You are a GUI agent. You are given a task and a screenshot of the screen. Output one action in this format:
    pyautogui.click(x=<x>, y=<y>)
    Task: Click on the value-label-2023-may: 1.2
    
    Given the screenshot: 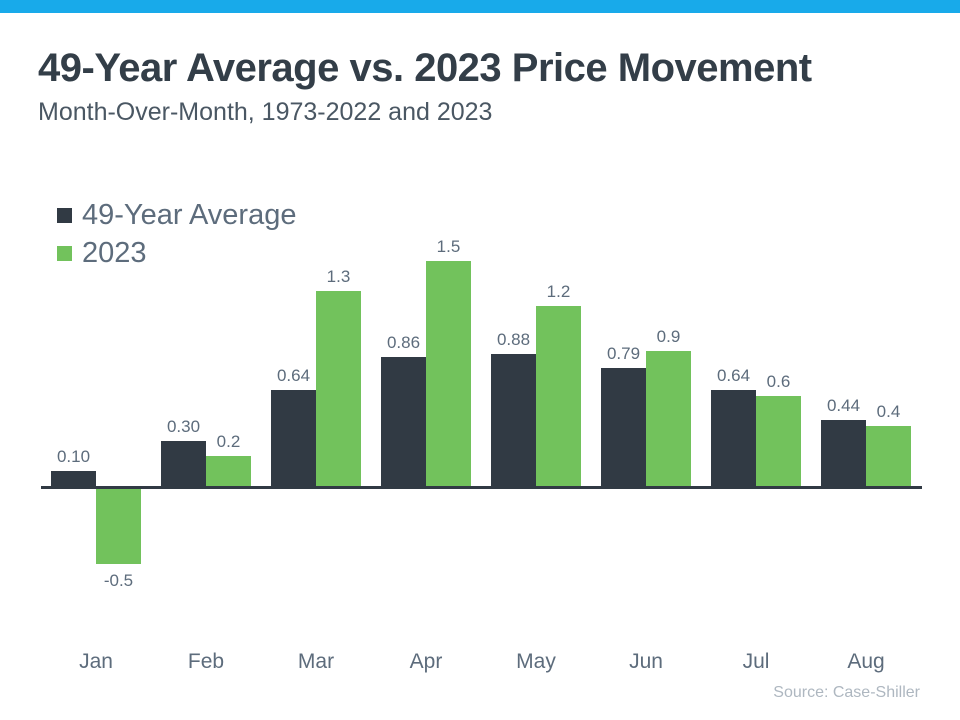 What is the action you would take?
    pyautogui.click(x=558, y=291)
    